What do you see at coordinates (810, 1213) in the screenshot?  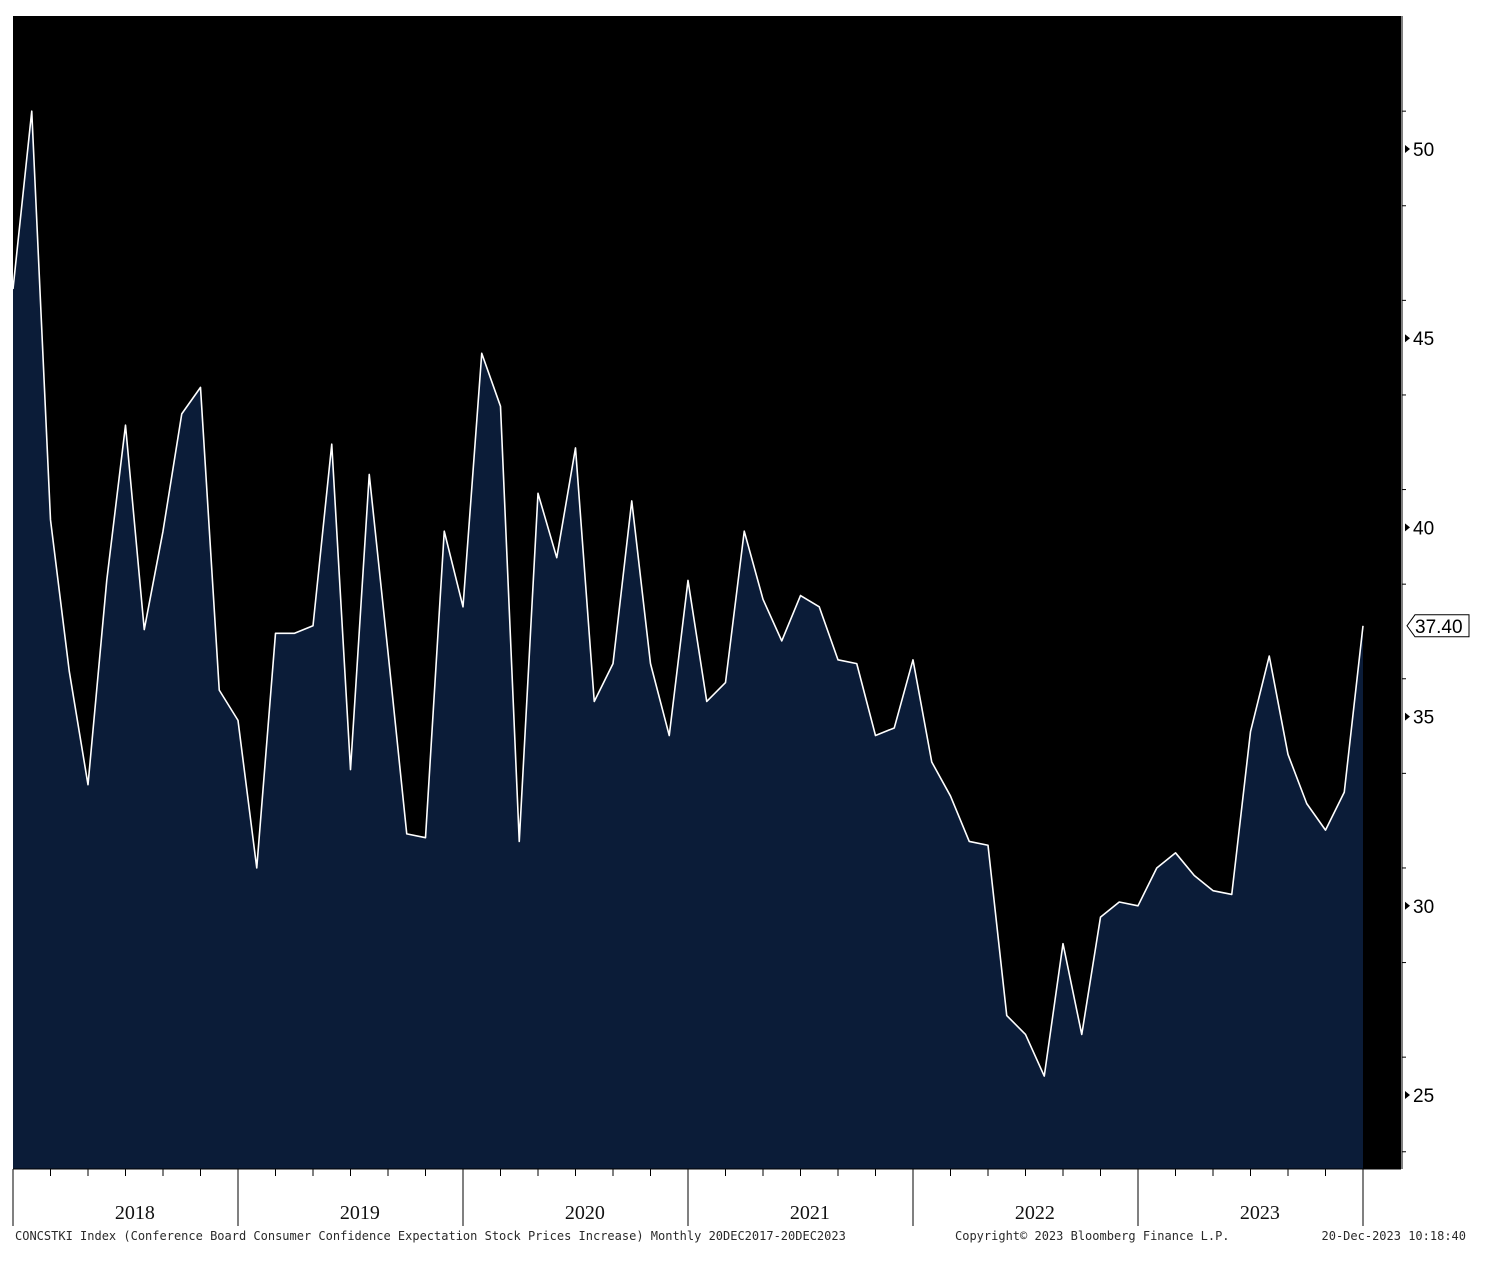 I see `x-year-label: 2021` at bounding box center [810, 1213].